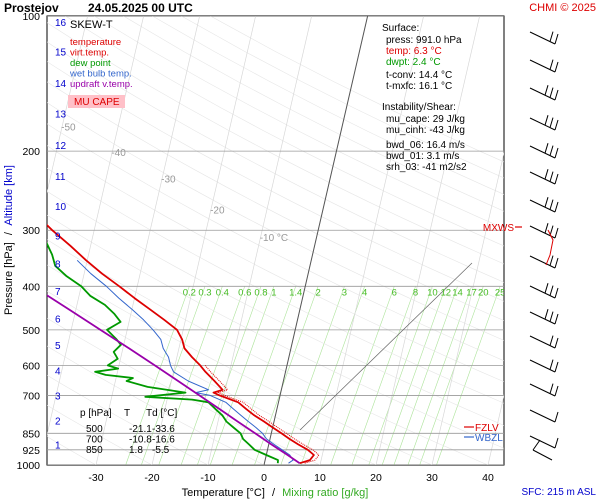  I want to click on temperature-tick-label: -30, so click(95, 478).